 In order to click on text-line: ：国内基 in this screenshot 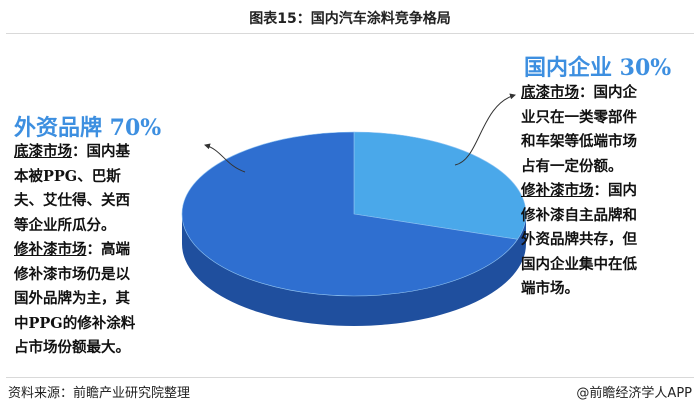, I will do `click(101, 151)`.